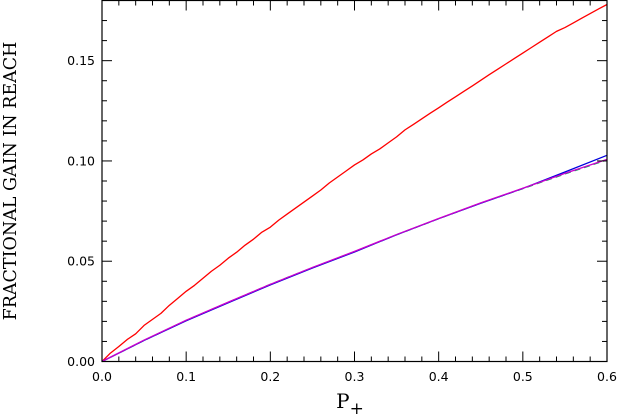 This screenshot has width=618, height=414. Describe the element at coordinates (523, 376) in the screenshot. I see `x-tick-label: 0.5` at that location.